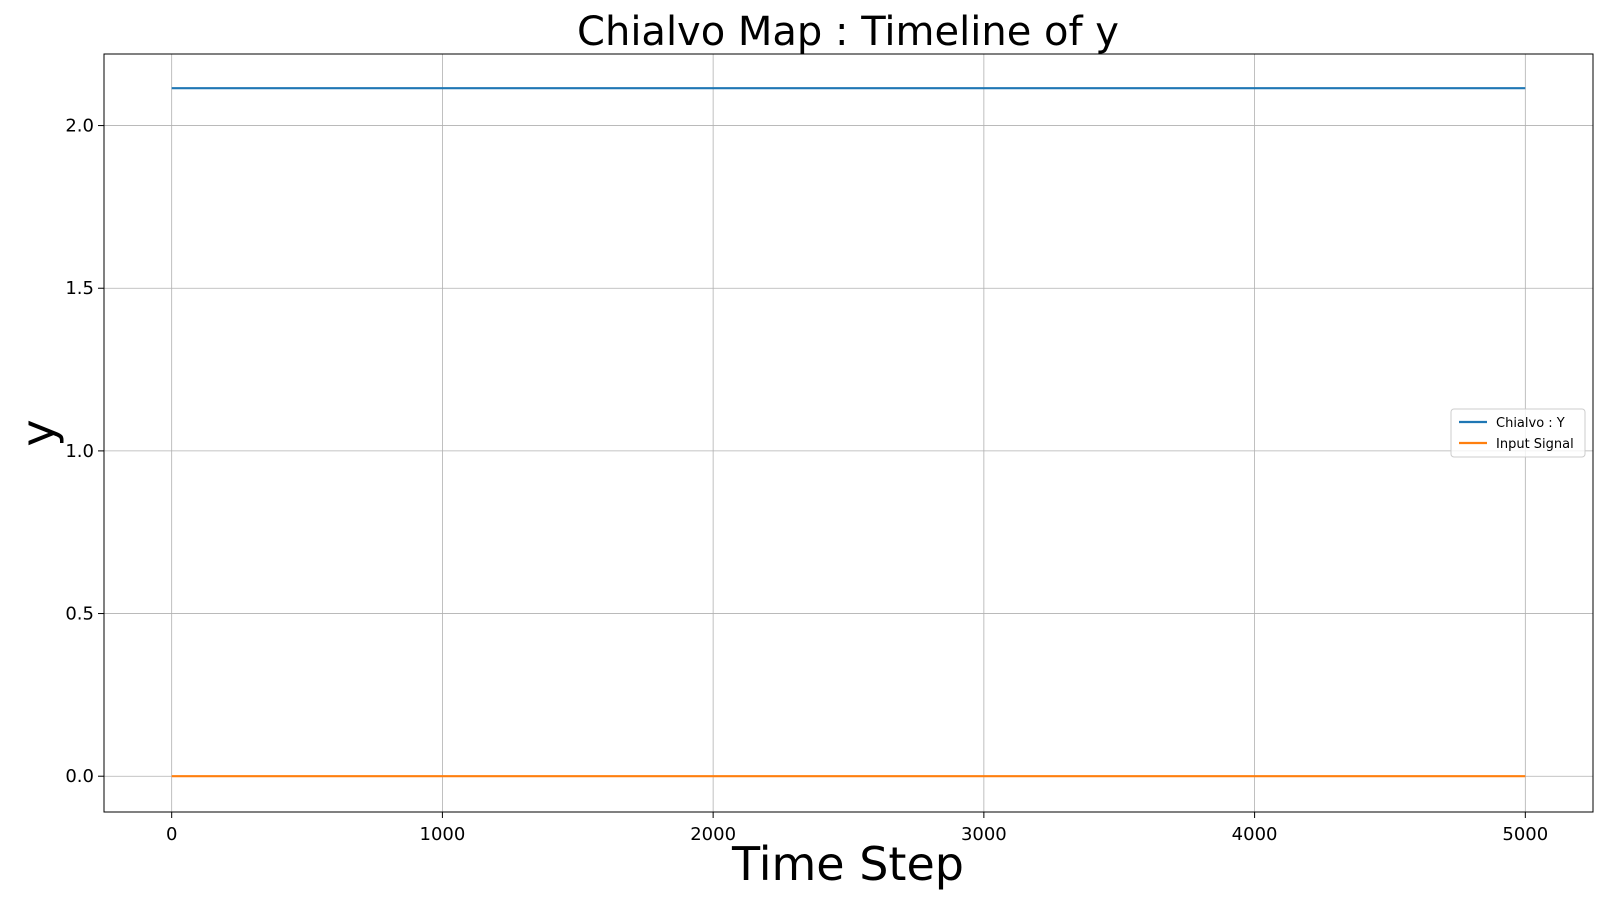 This screenshot has width=1600, height=900. I want to click on x-tick-label: 3000, so click(984, 834).